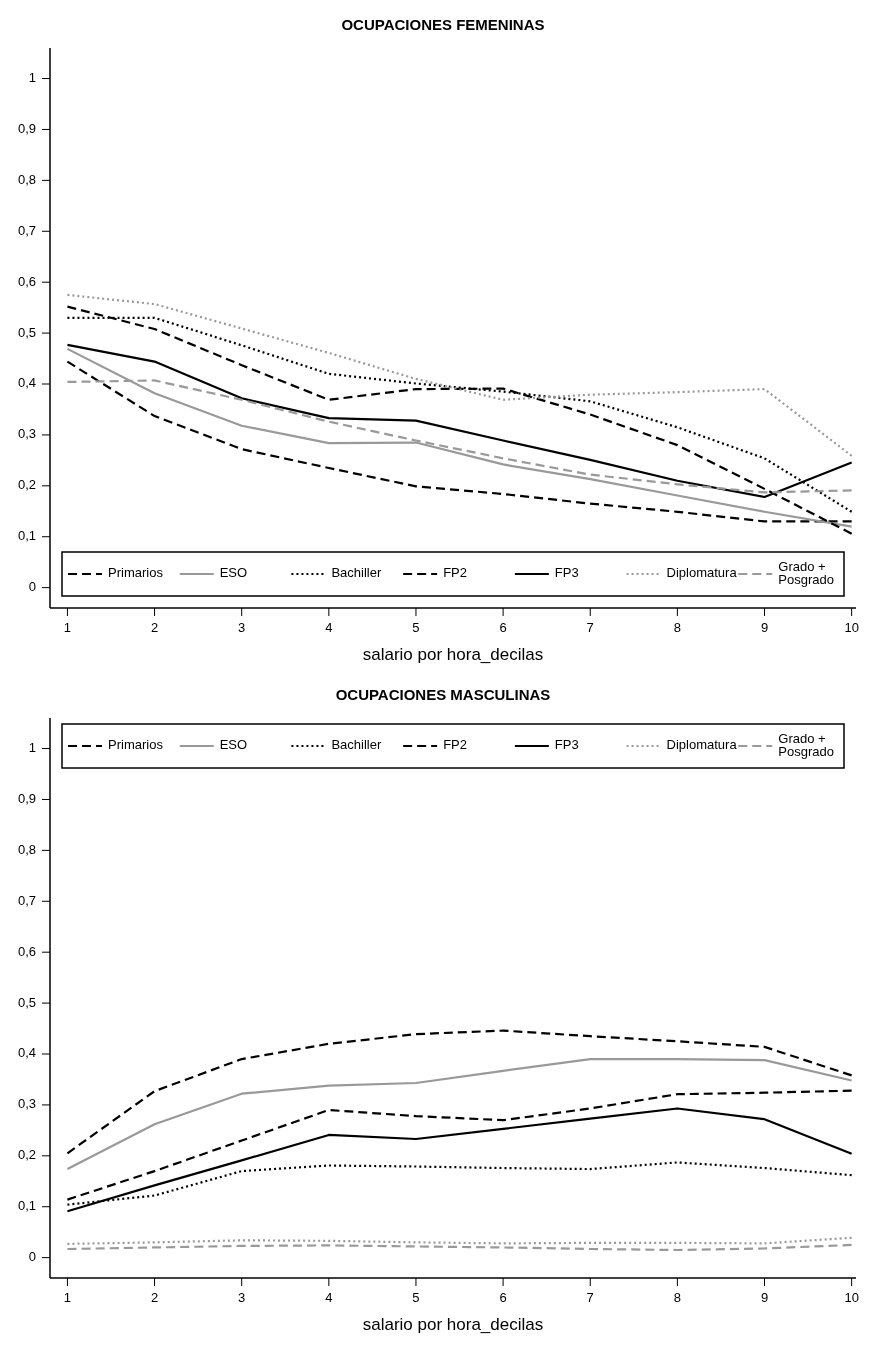 The image size is (886, 1358). Describe the element at coordinates (443, 24) in the screenshot. I see `chart-title: OCUPACIONES FEMENINAS` at that location.